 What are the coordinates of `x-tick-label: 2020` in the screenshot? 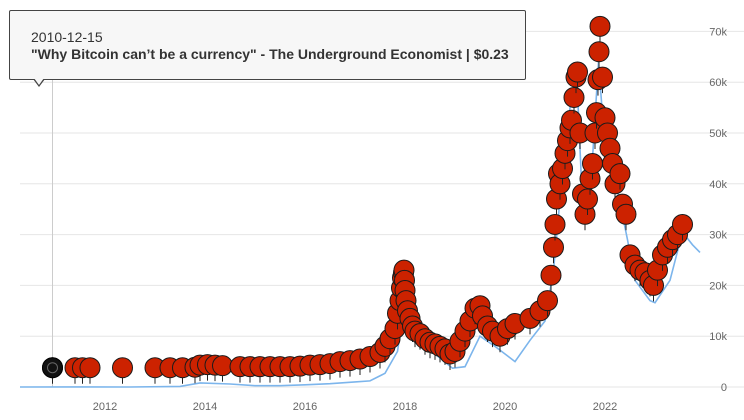 It's located at (505, 407).